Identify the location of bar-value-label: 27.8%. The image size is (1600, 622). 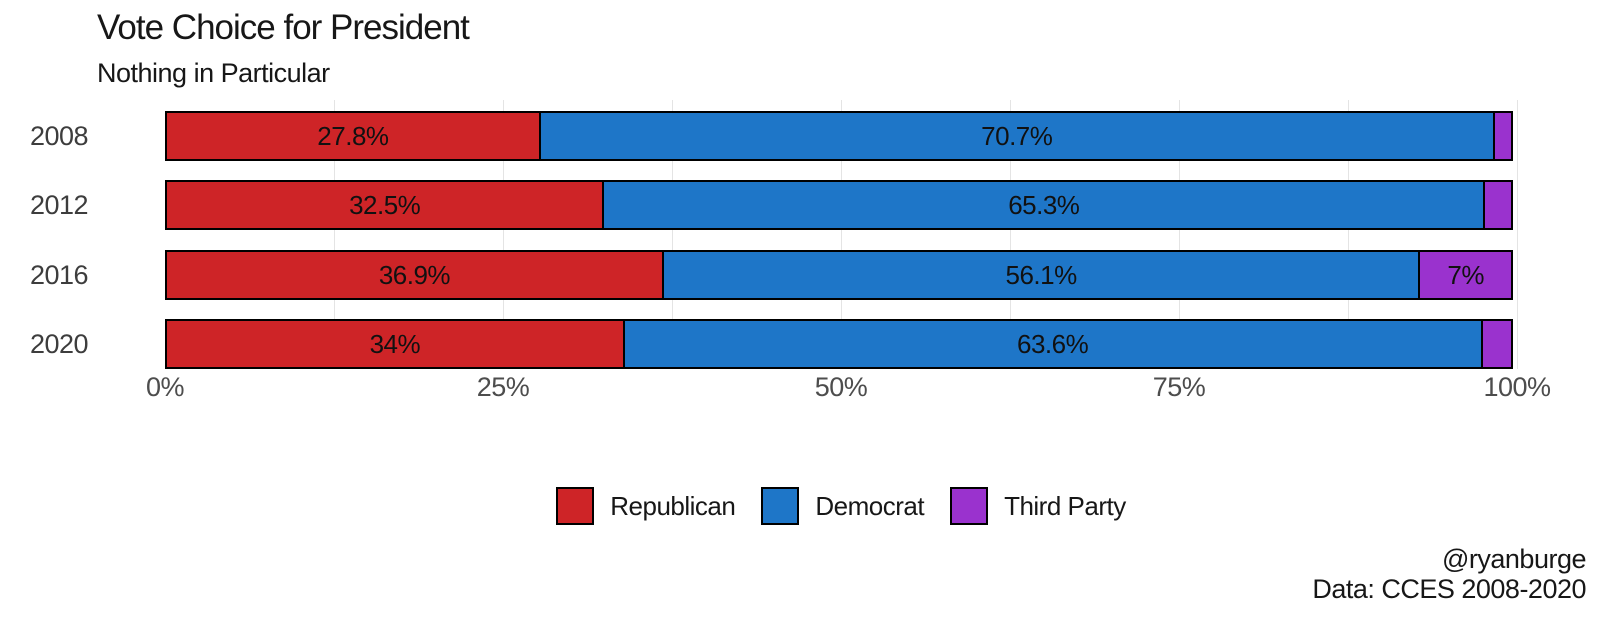
(353, 135).